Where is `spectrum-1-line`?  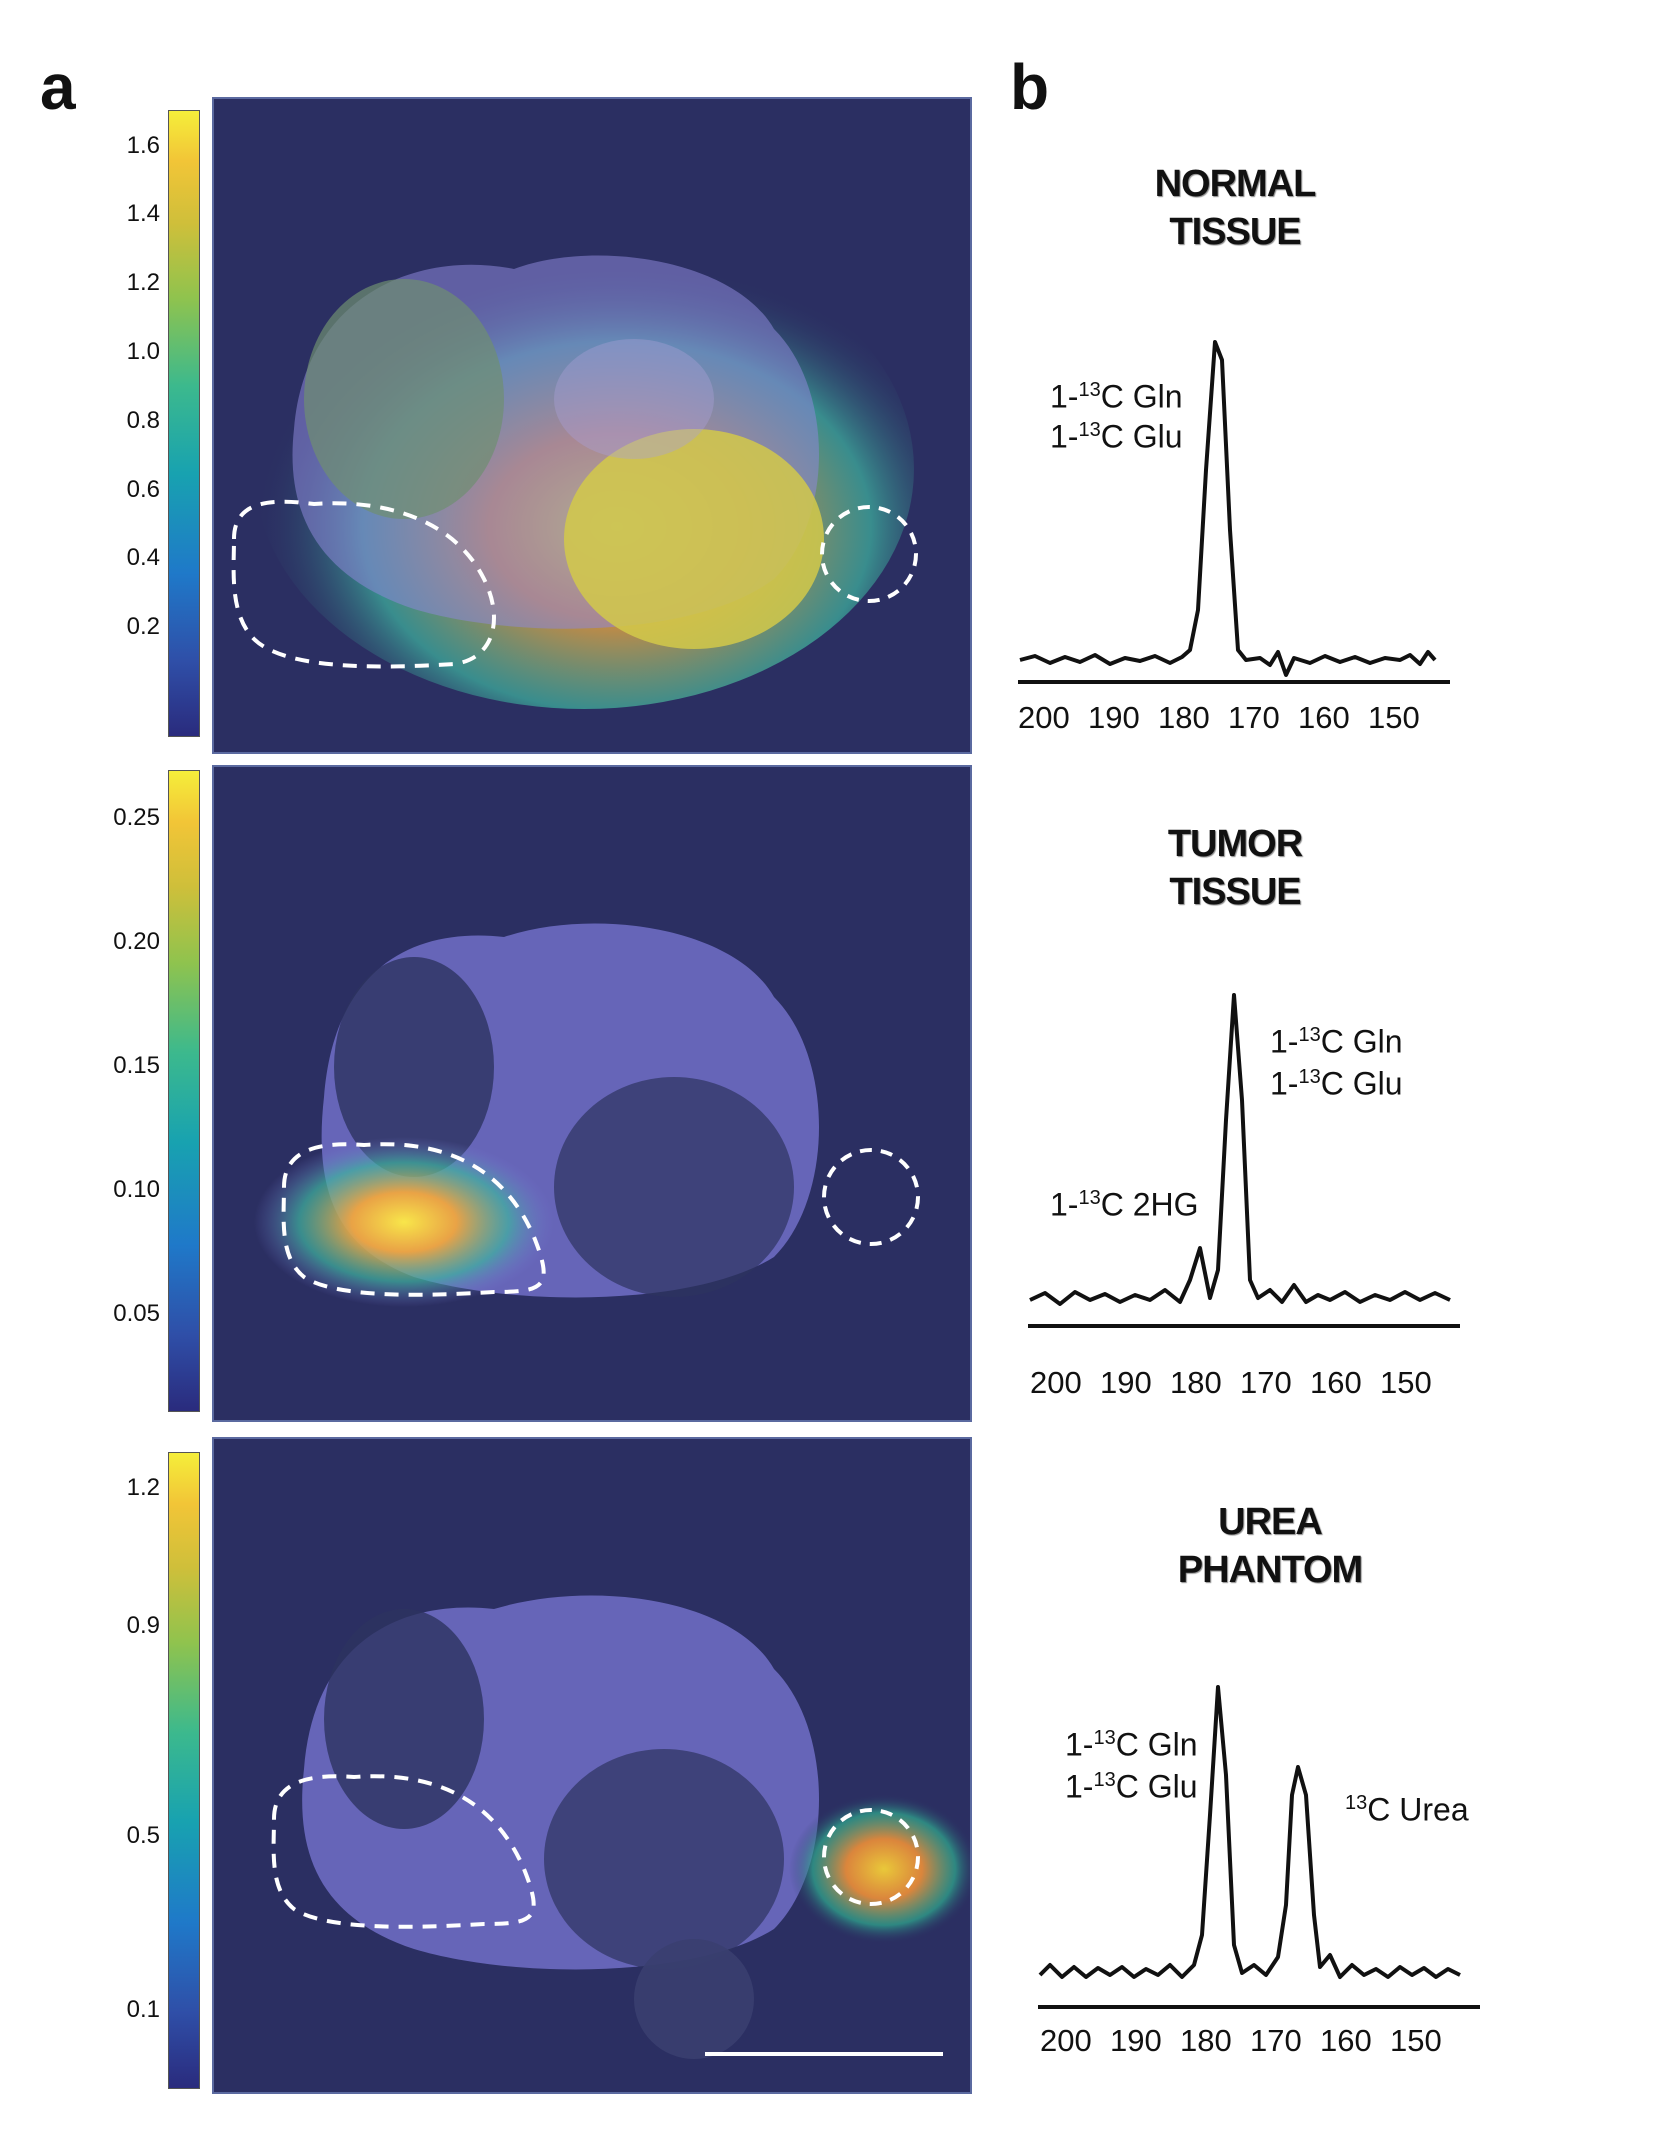
spectrum-1-line is located at coordinates (1228, 508).